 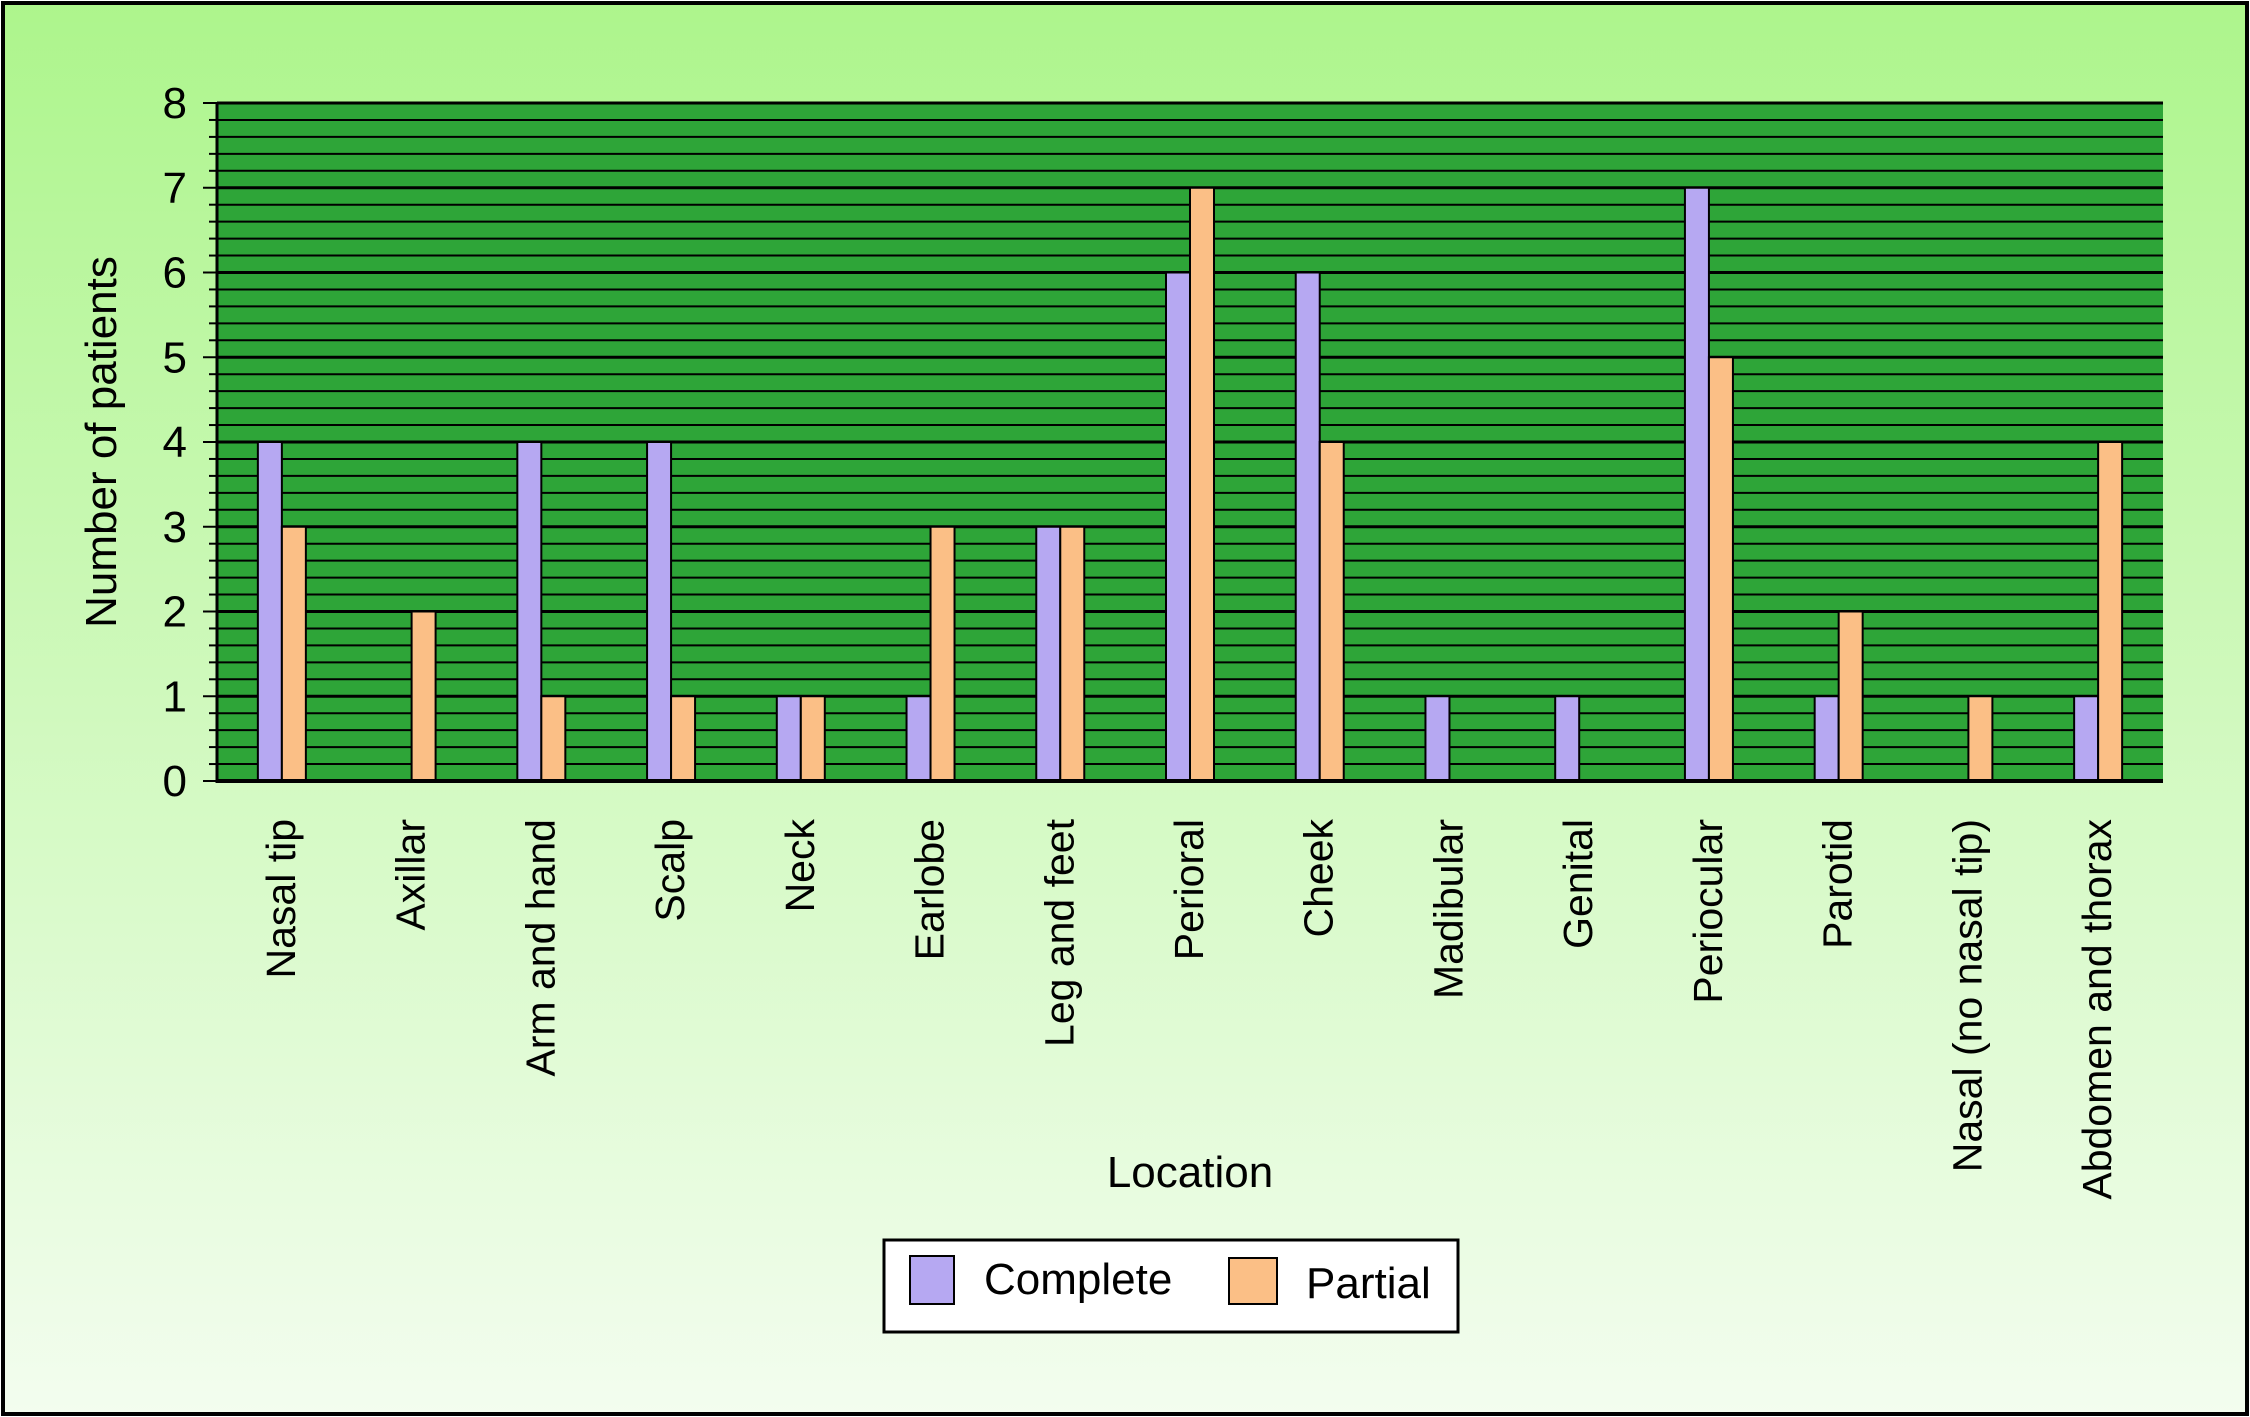 I want to click on legend-swatch-partial, so click(x=1253, y=1281).